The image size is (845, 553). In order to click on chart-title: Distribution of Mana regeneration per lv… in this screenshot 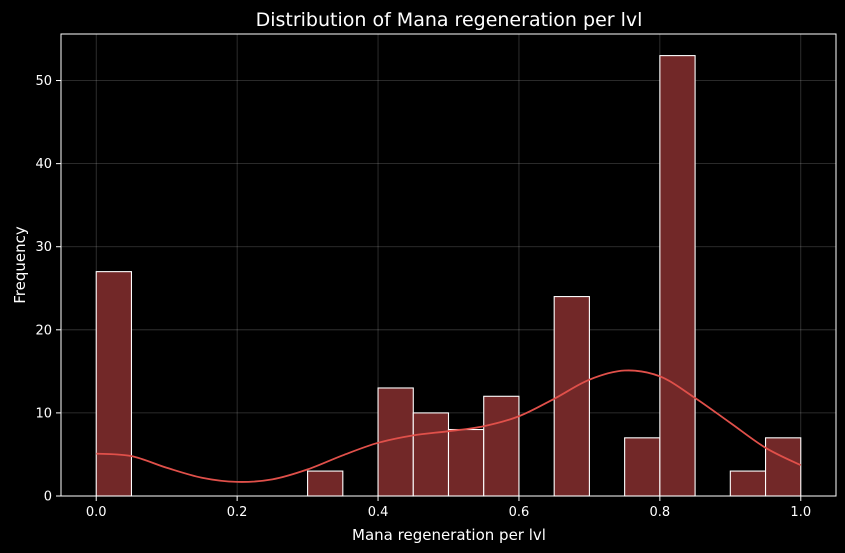, I will do `click(449, 20)`.